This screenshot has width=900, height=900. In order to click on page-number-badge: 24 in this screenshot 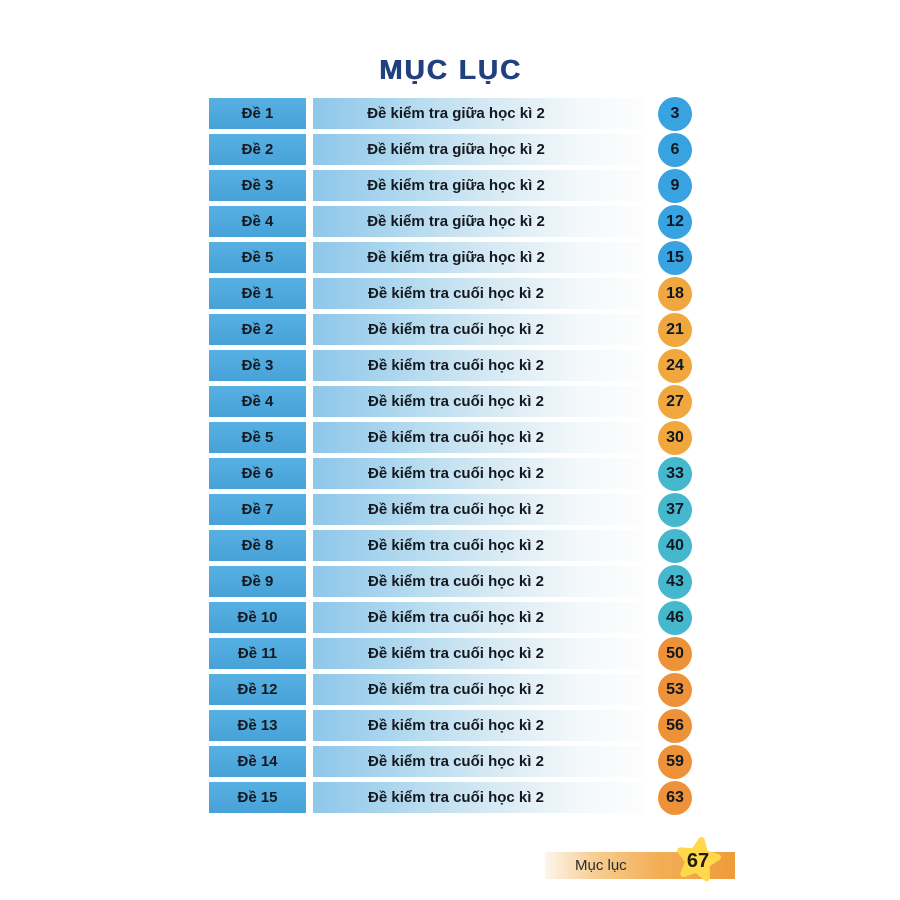, I will do `click(675, 365)`.